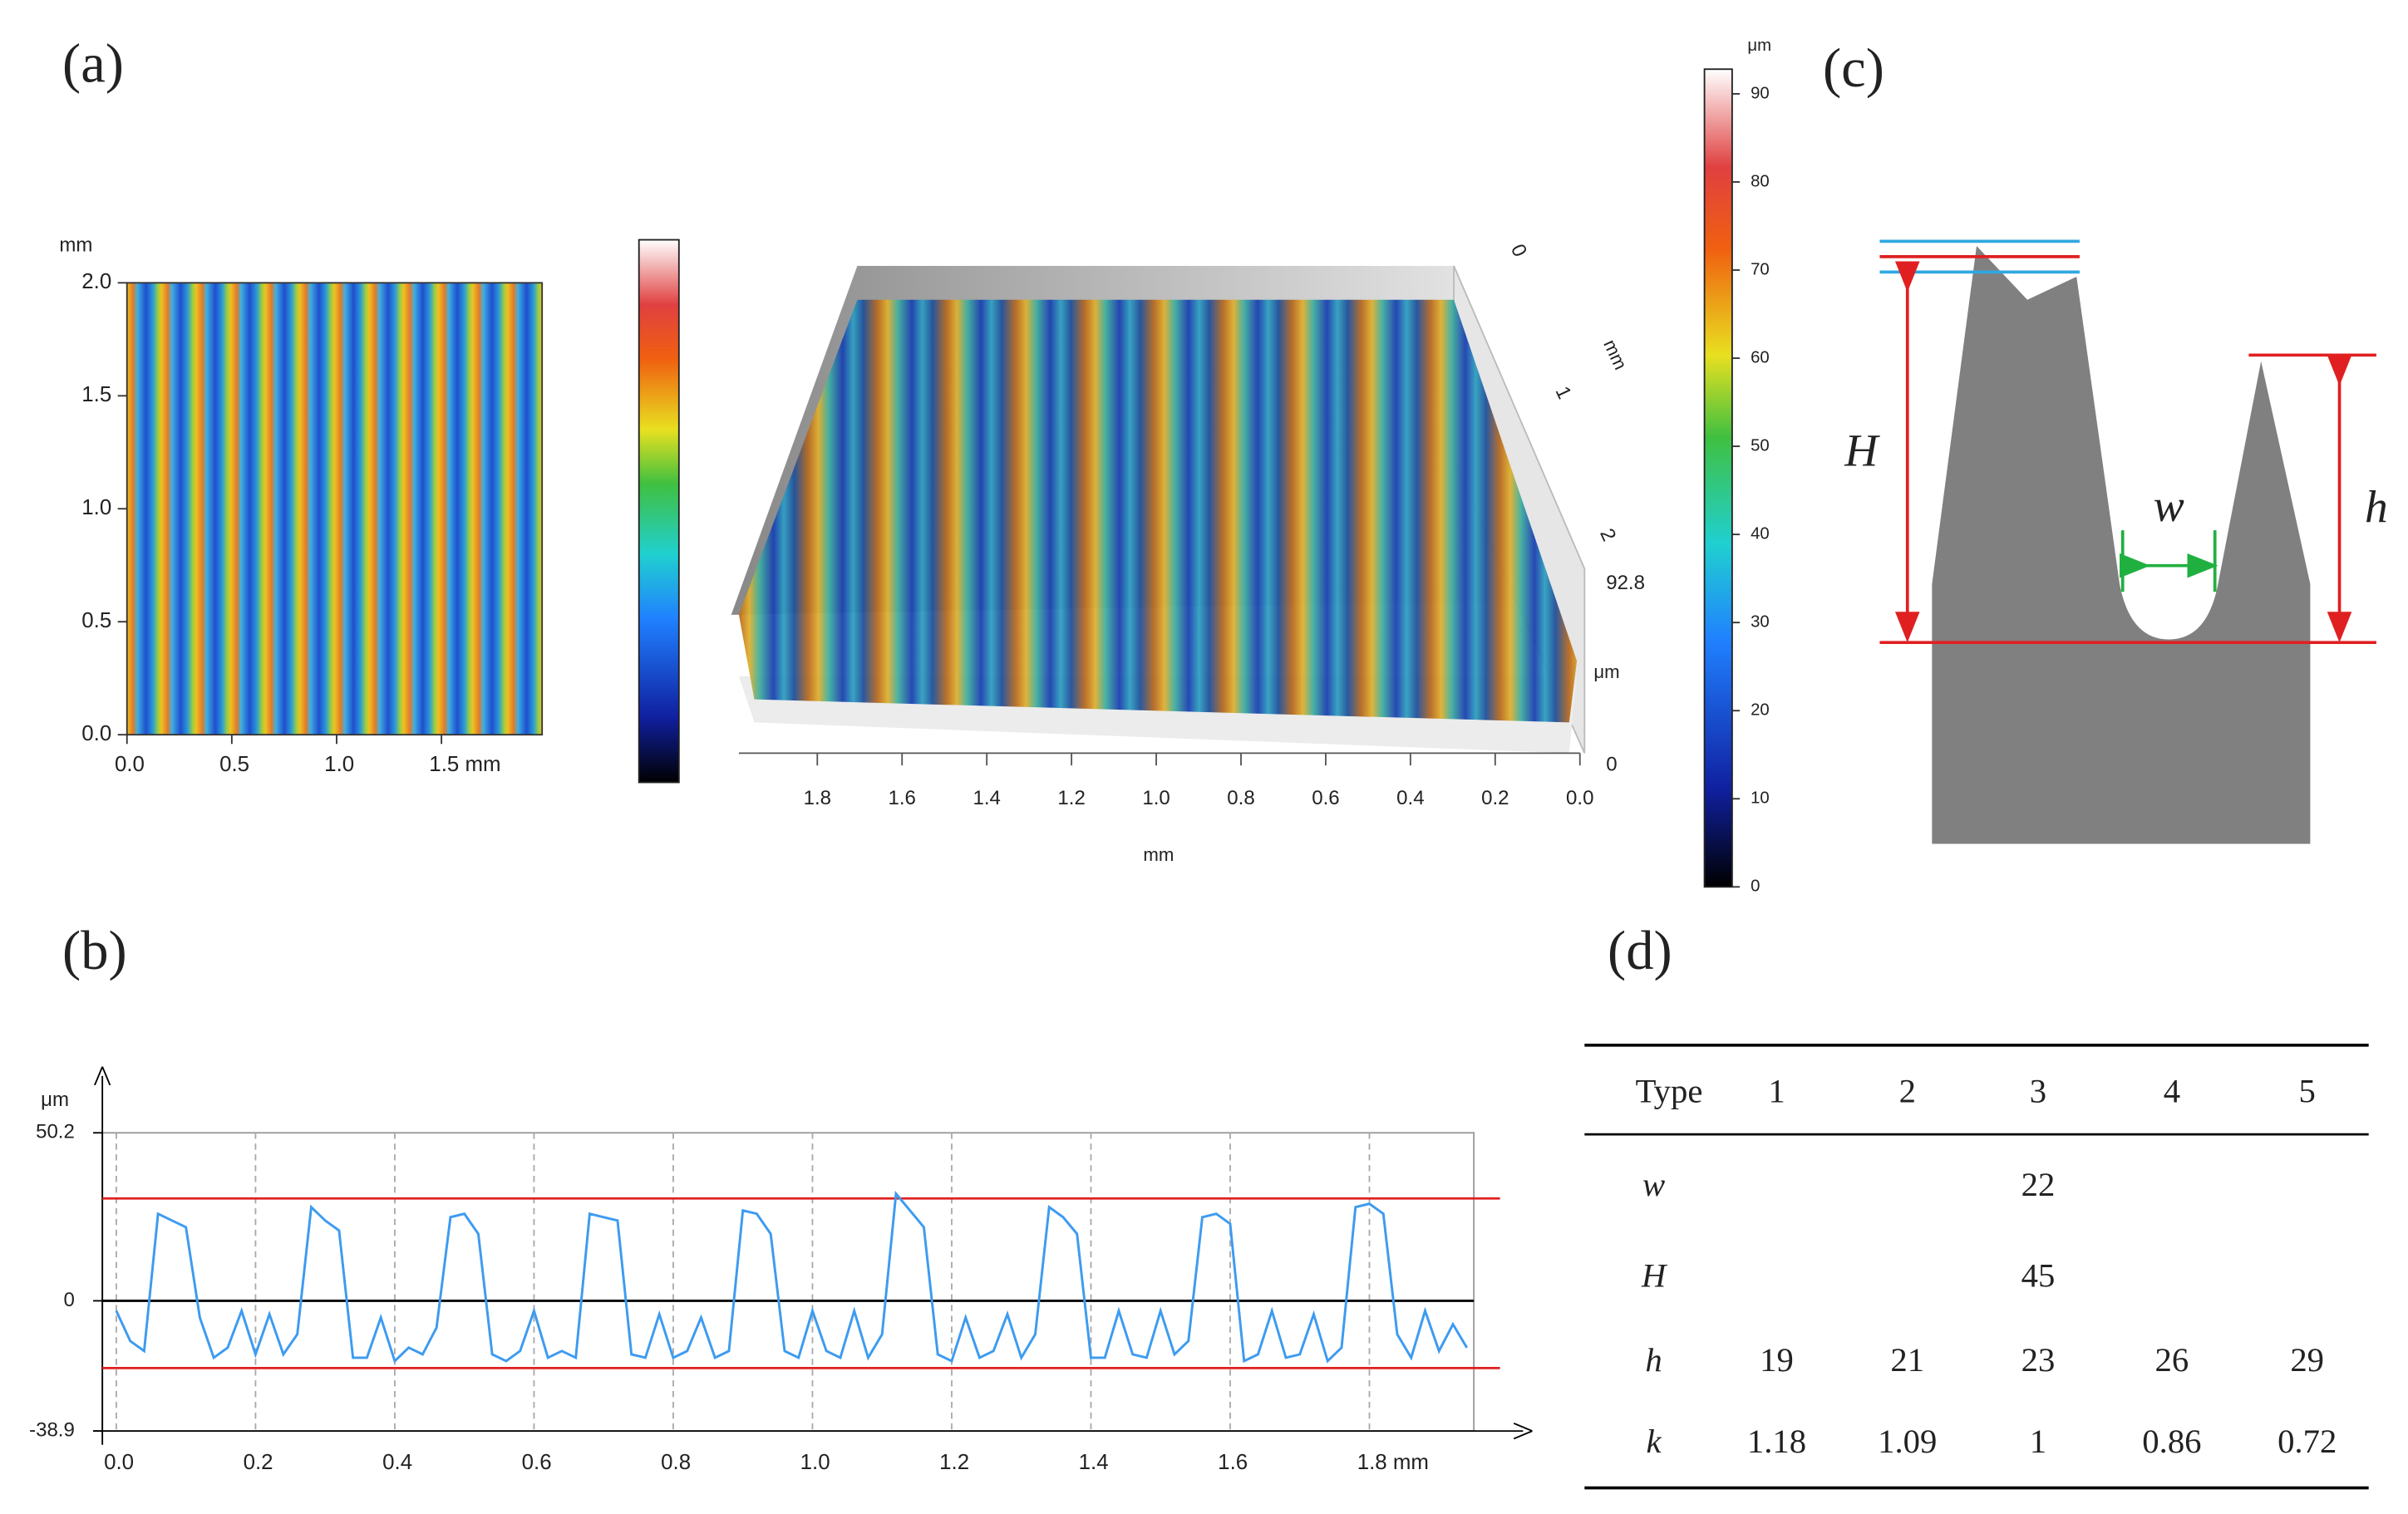 Image resolution: width=2408 pixels, height=1514 pixels. Describe the element at coordinates (1776, 1441) in the screenshot. I see `table-cell: 1.18` at that location.